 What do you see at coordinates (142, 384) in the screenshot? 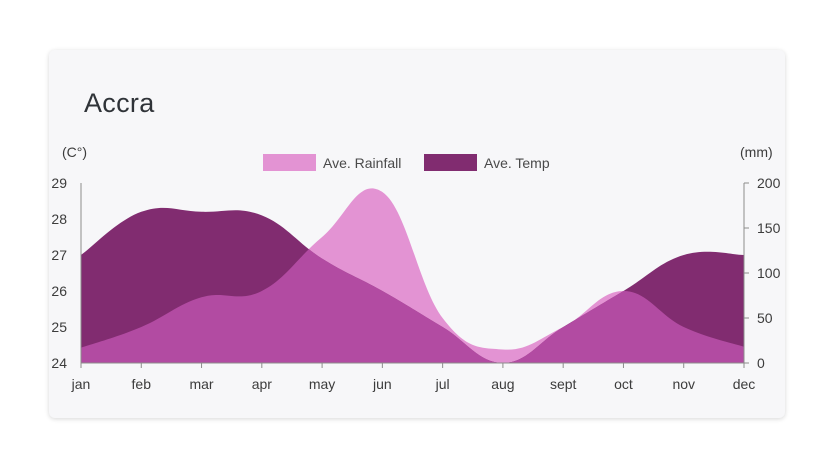
I see `x-tick-label: feb` at bounding box center [142, 384].